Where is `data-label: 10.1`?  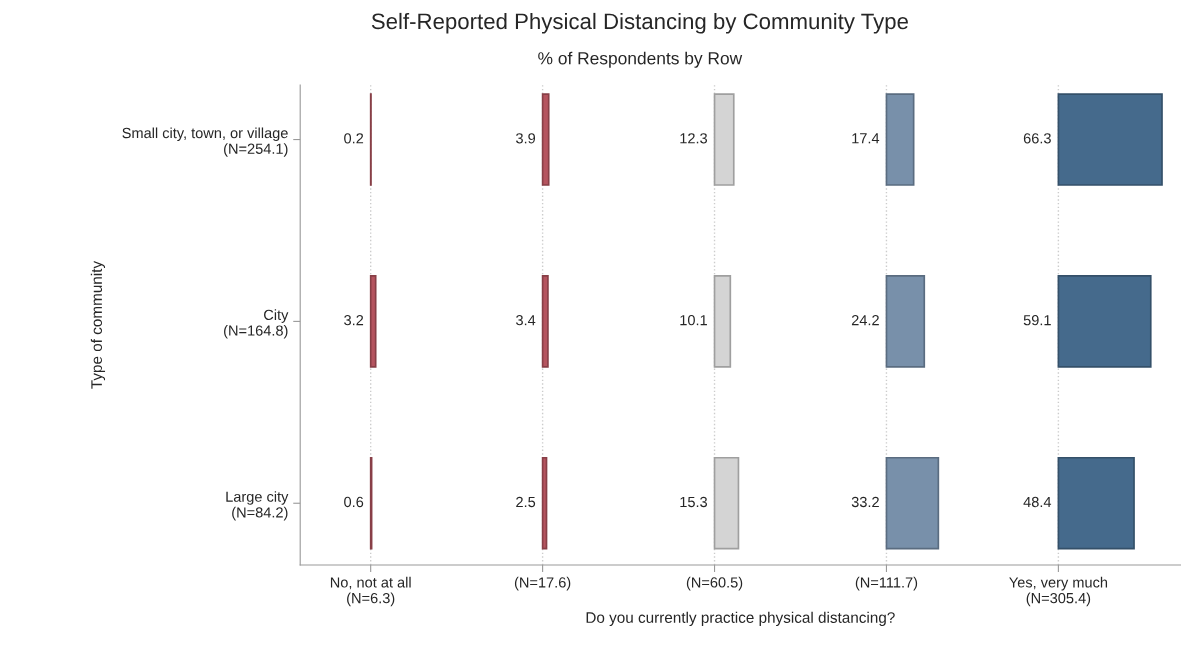 data-label: 10.1 is located at coordinates (693, 320).